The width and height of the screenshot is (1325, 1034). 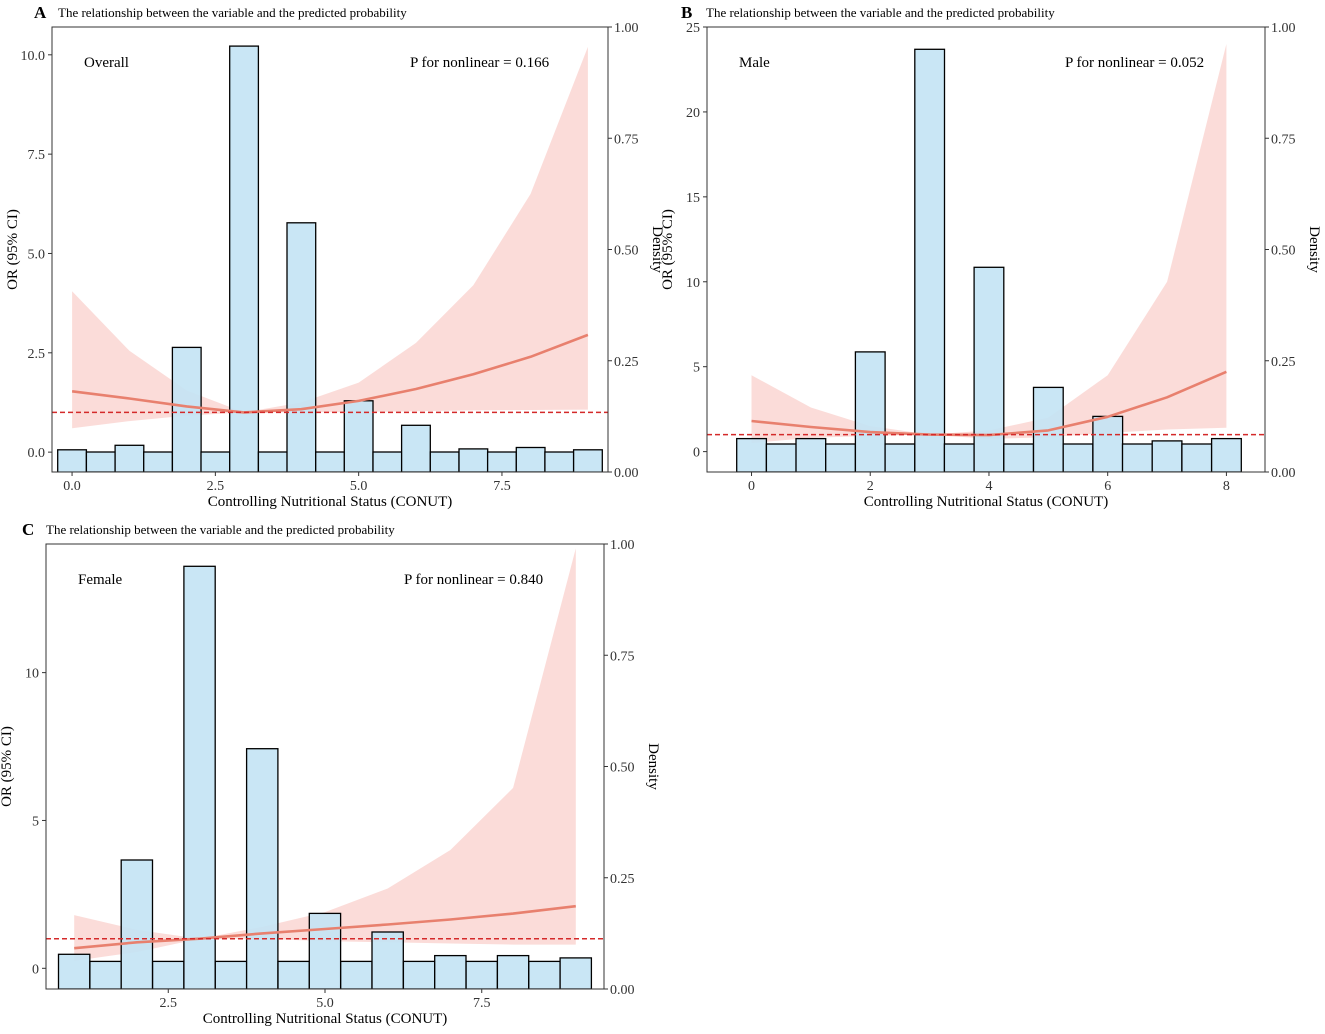 What do you see at coordinates (37, 254) in the screenshot?
I see `y-tick-label: 5.0` at bounding box center [37, 254].